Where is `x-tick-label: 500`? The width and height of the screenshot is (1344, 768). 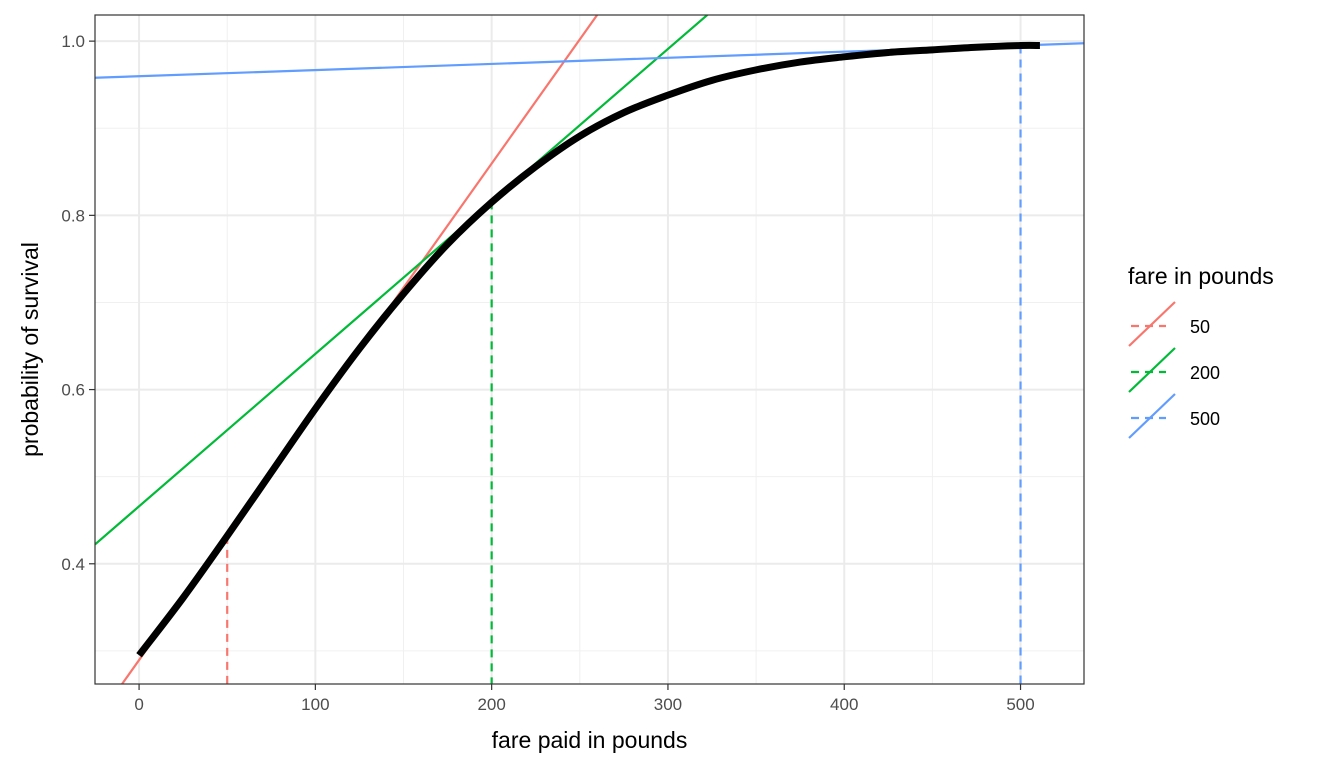
x-tick-label: 500 is located at coordinates (1020, 704).